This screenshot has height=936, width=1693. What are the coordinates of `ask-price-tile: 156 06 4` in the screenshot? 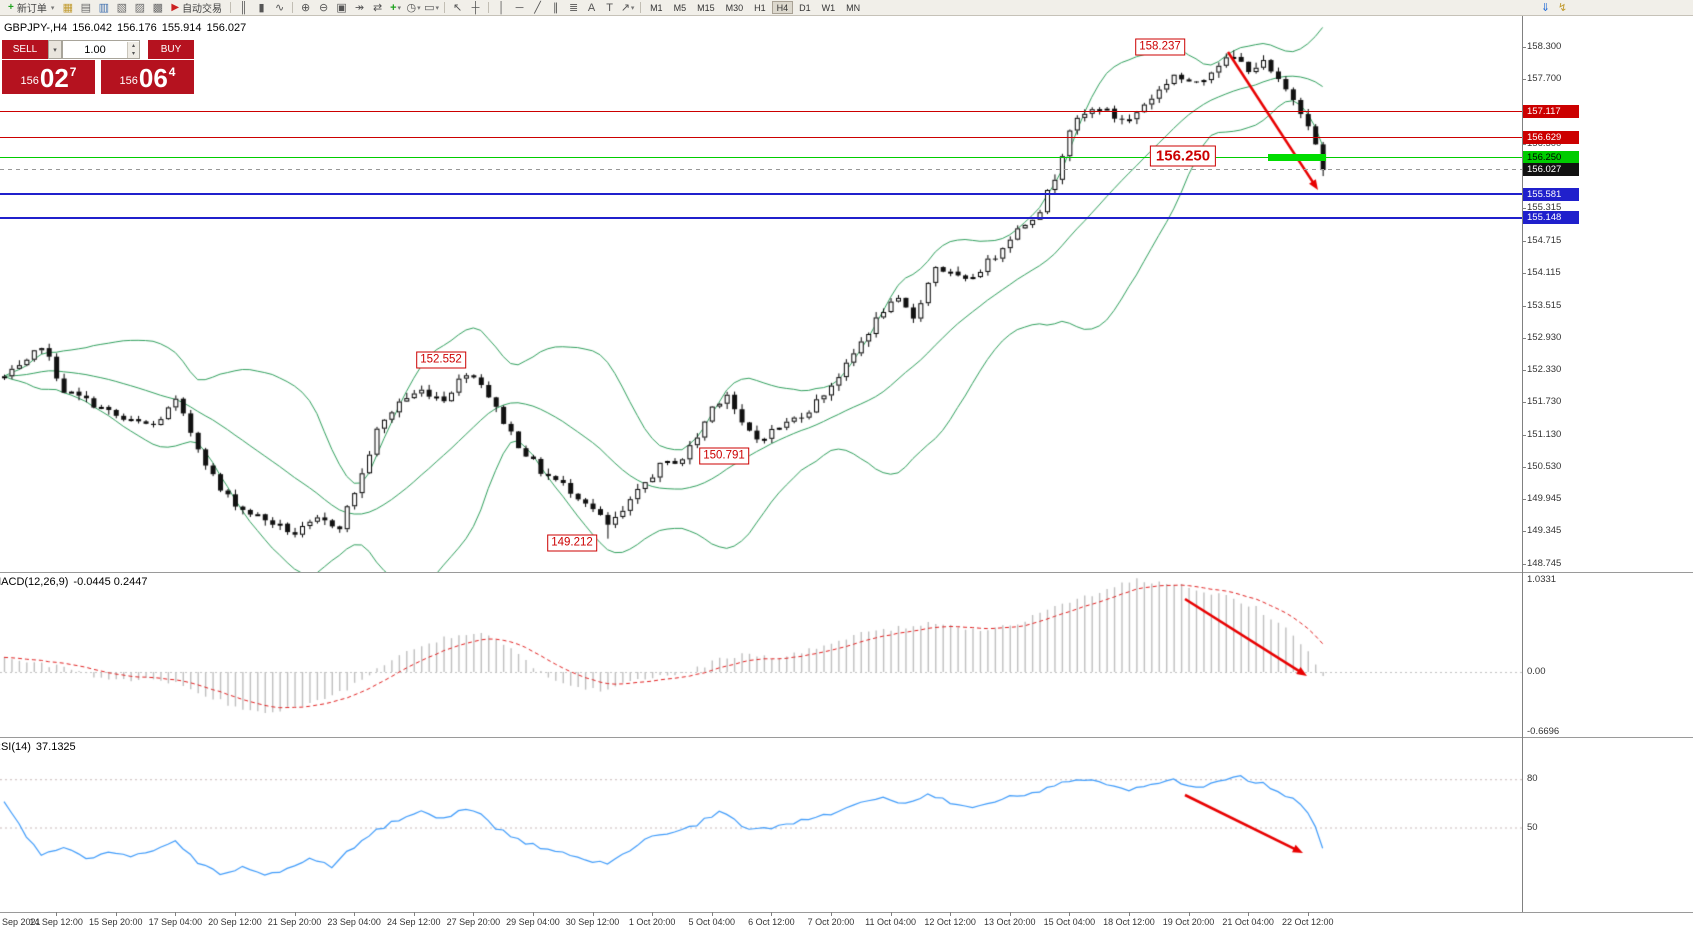 It's located at (147, 77).